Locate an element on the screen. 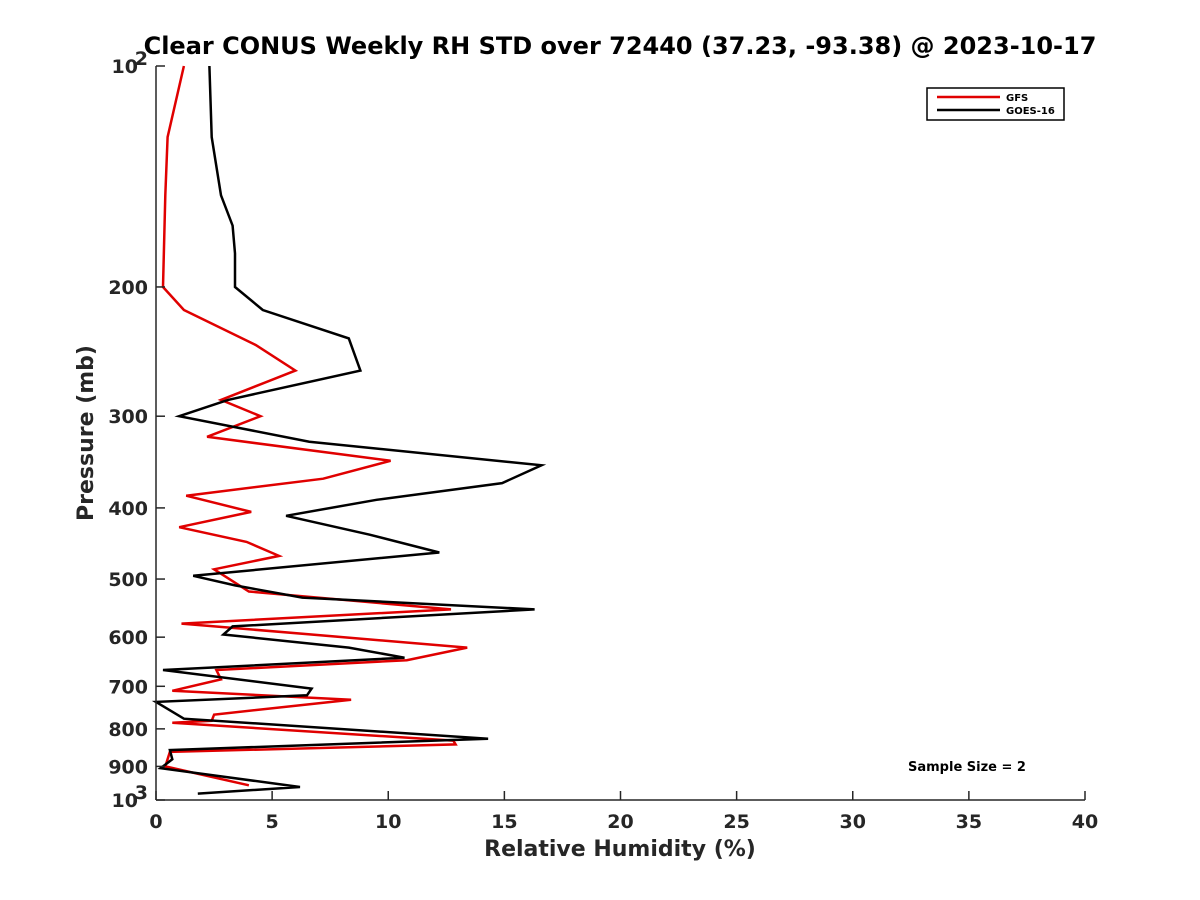  y-tick-label: 900 is located at coordinates (128, 767).